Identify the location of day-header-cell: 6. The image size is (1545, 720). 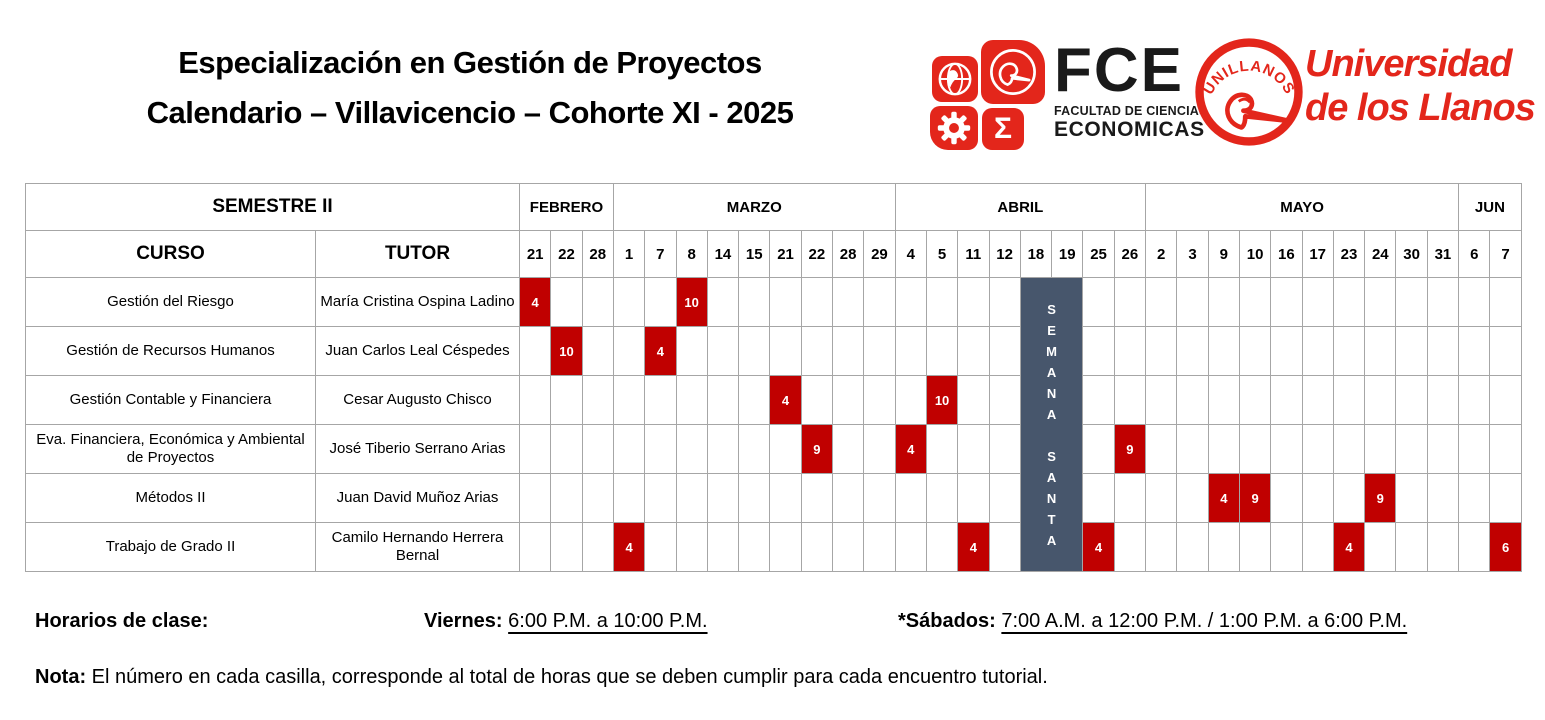
(1474, 254).